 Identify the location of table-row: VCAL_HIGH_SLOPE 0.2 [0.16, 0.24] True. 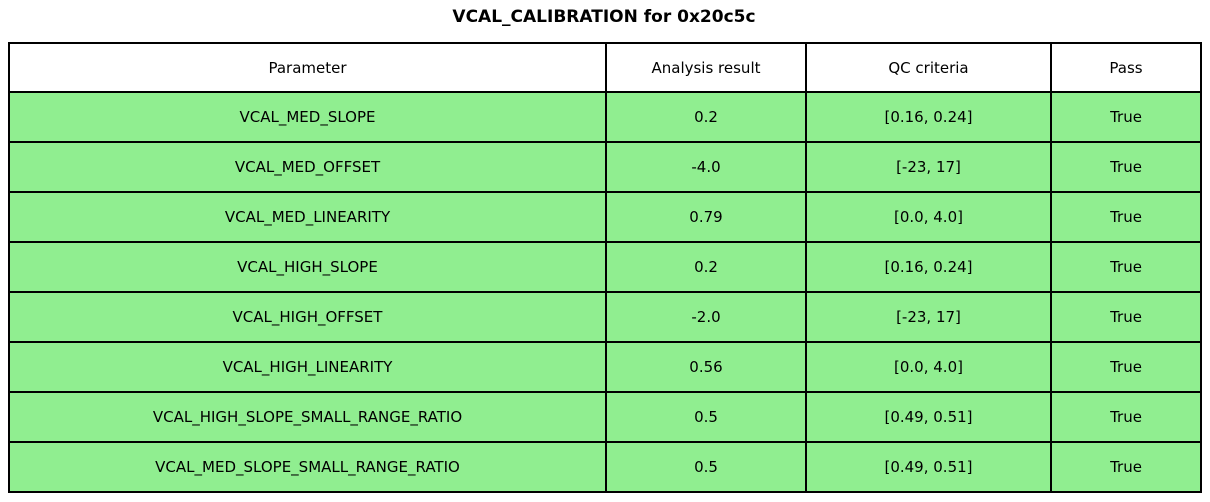
(605, 267).